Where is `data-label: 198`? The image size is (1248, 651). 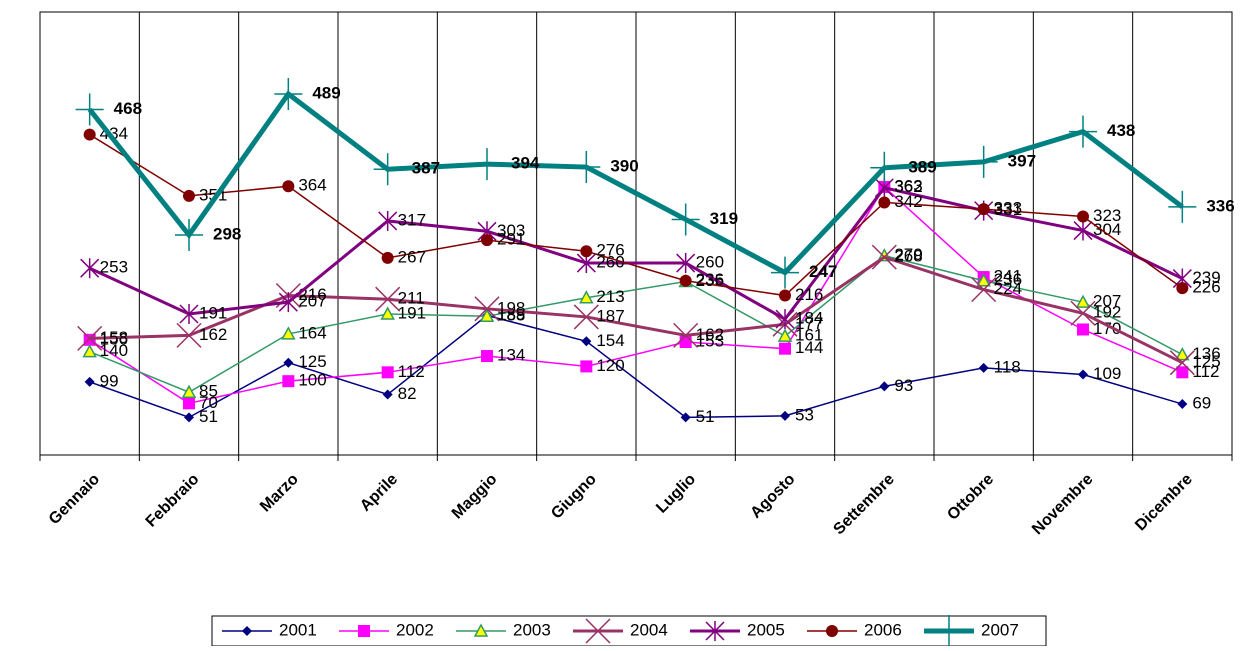 data-label: 198 is located at coordinates (511, 307).